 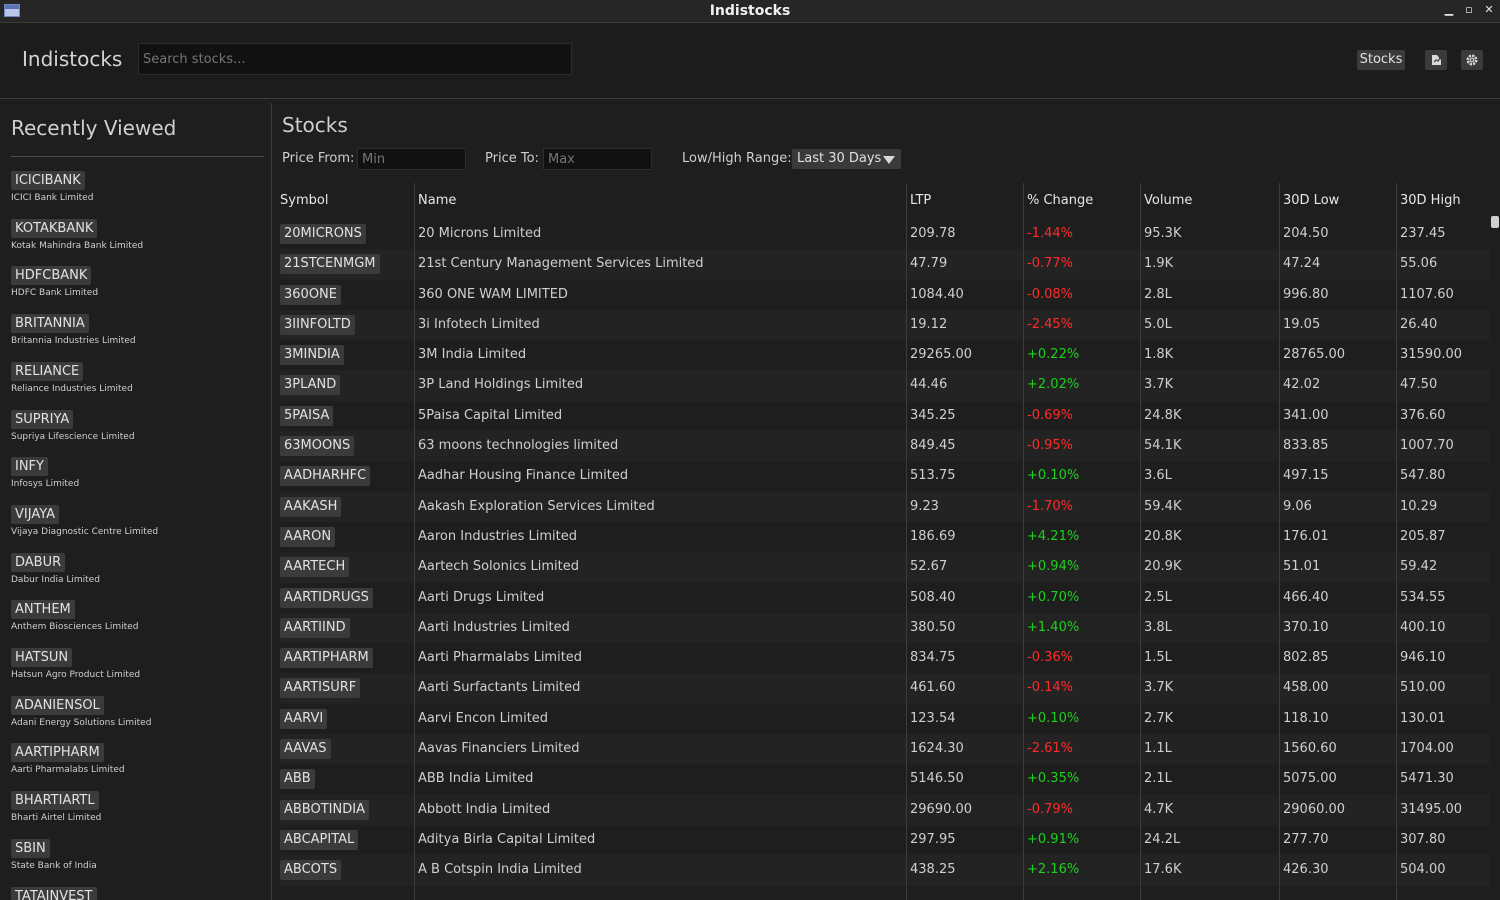 What do you see at coordinates (324, 809) in the screenshot?
I see `symbol-chip: ABBOTINDIA` at bounding box center [324, 809].